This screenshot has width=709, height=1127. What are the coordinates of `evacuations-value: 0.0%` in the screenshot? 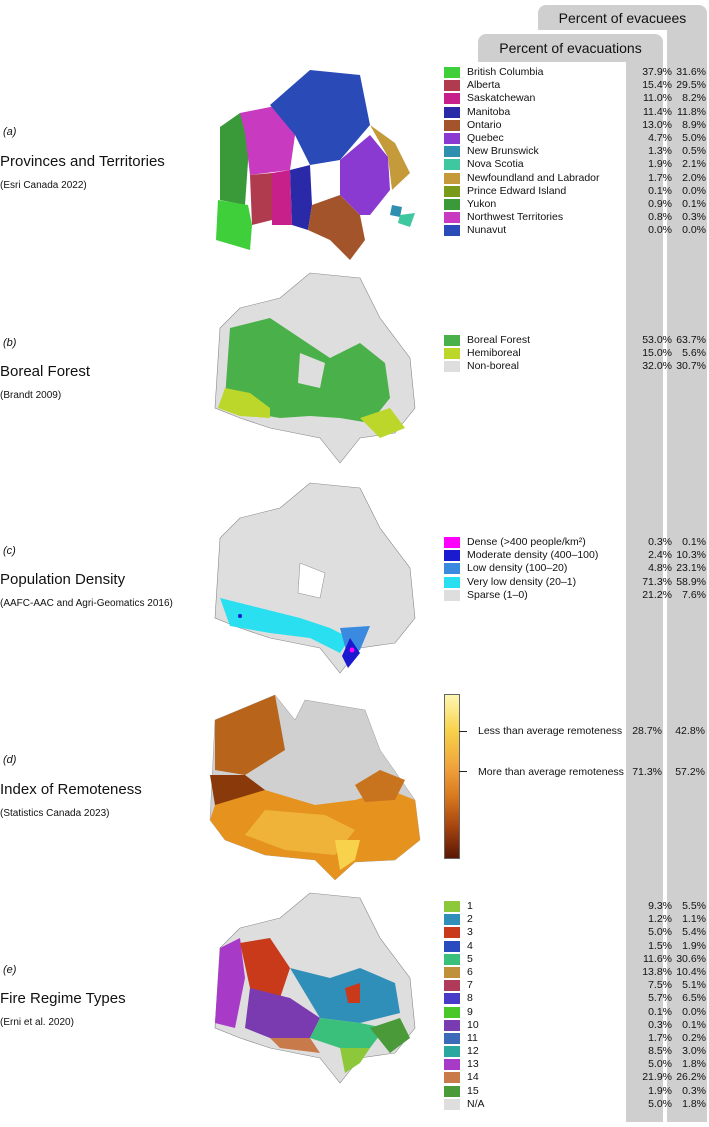 It's located at (660, 230).